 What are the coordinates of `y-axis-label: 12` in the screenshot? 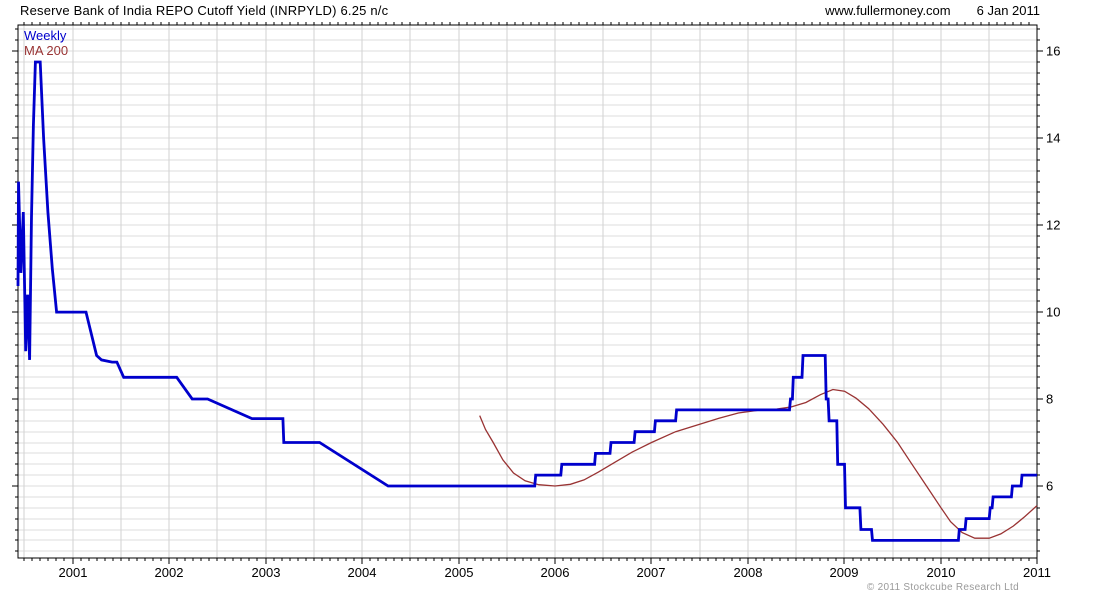 It's located at (1053, 225).